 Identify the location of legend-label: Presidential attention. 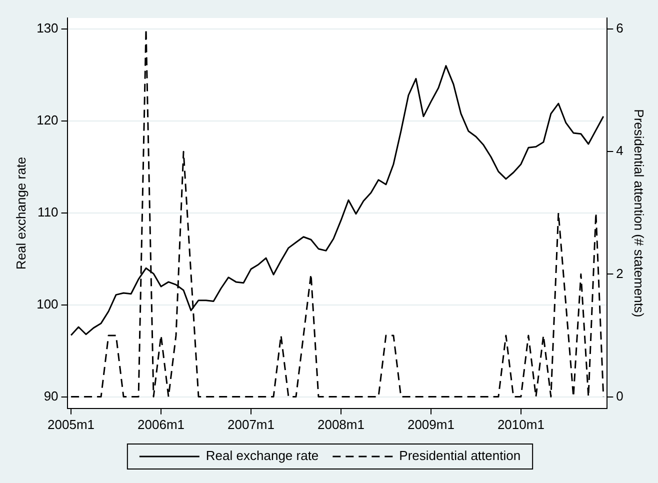
(460, 456).